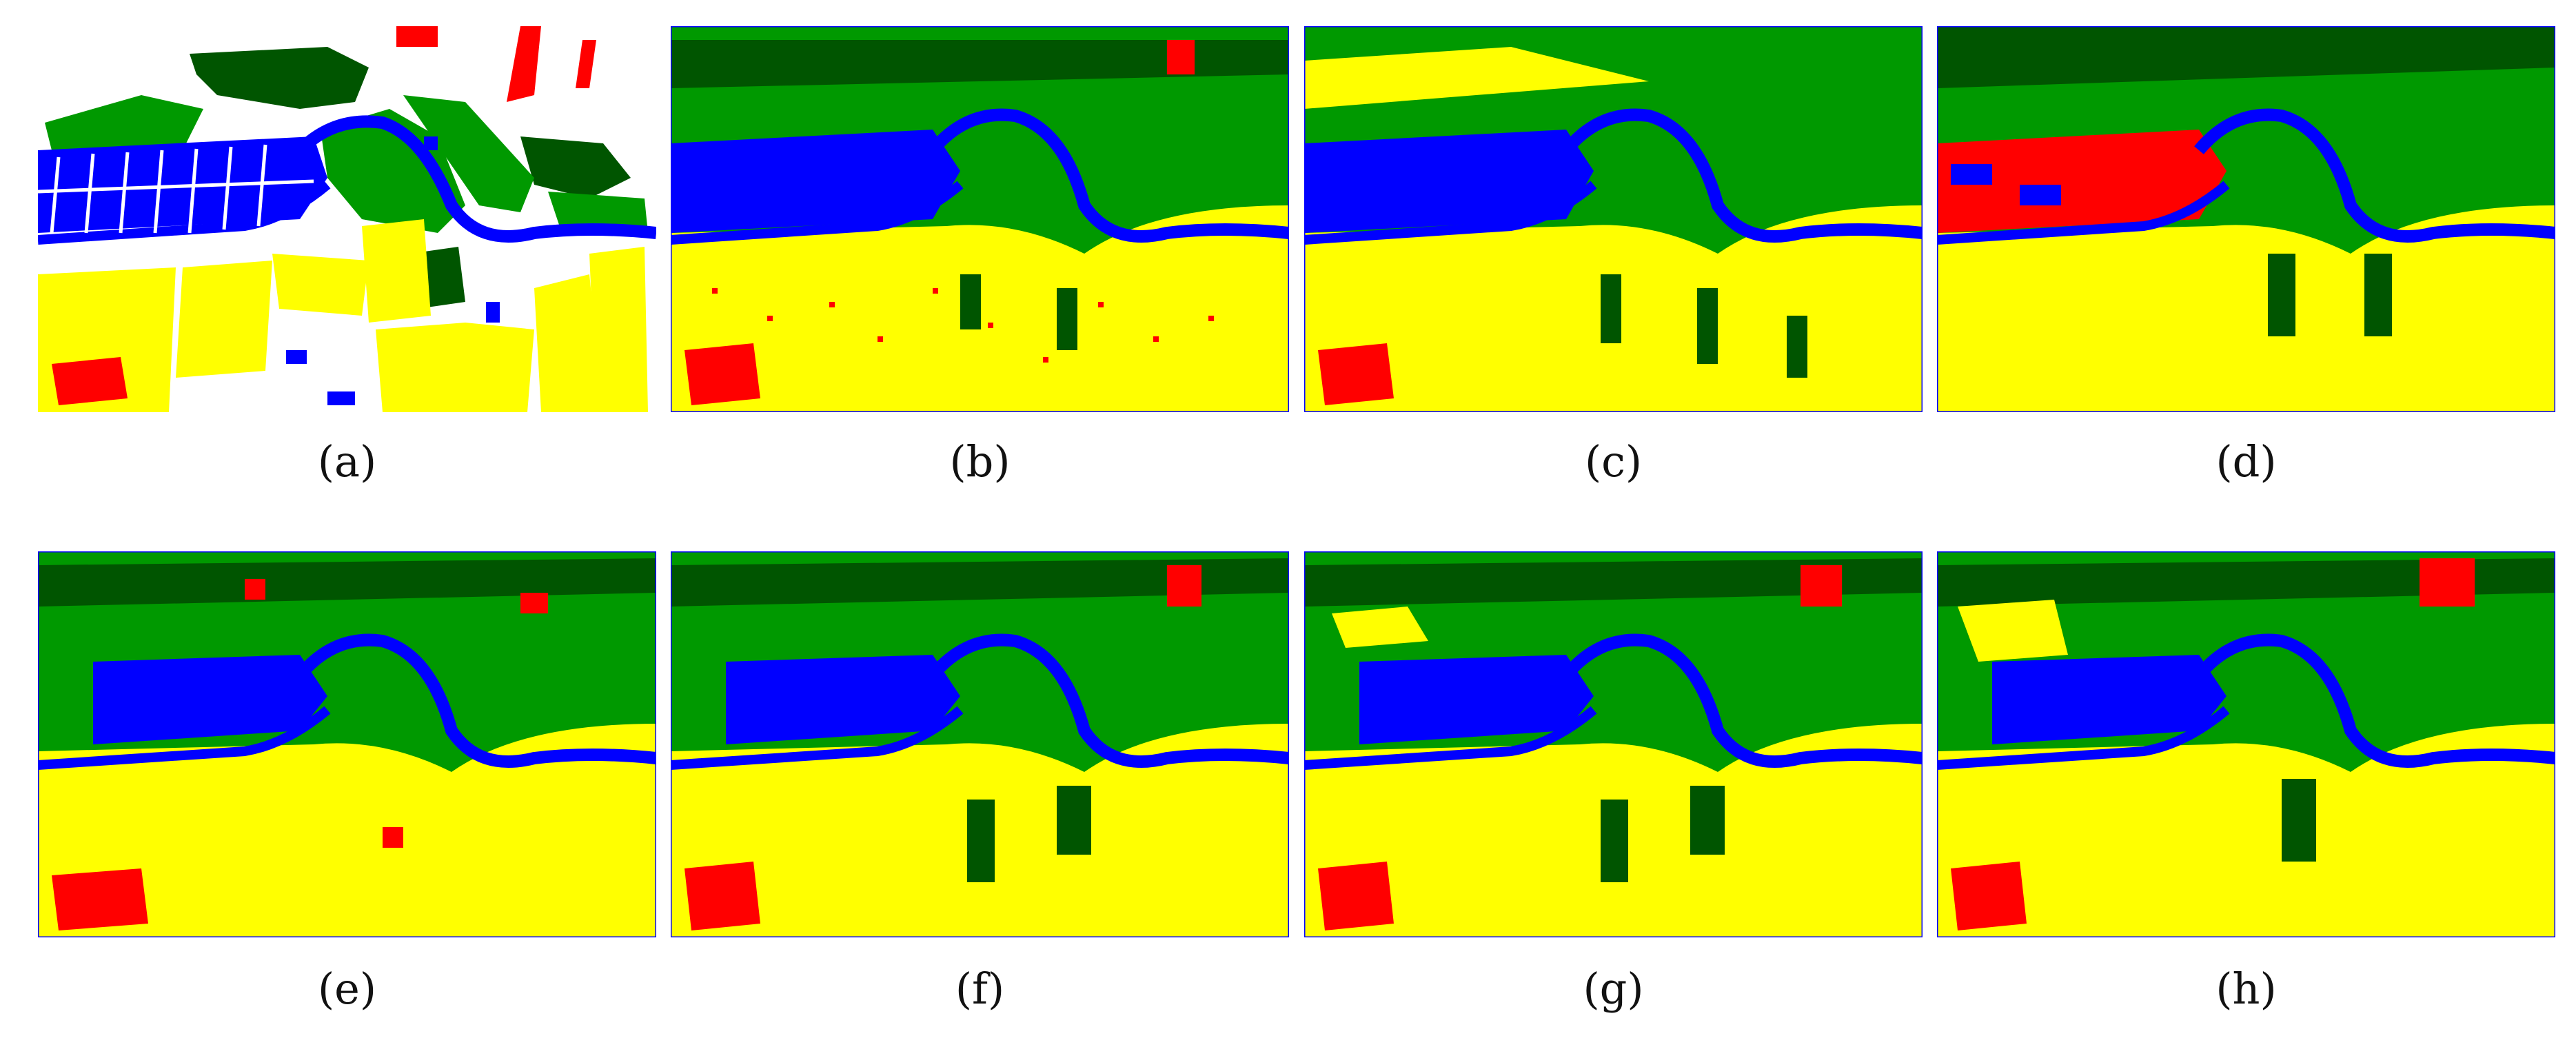  I want to click on caption-f: (f), so click(980, 989).